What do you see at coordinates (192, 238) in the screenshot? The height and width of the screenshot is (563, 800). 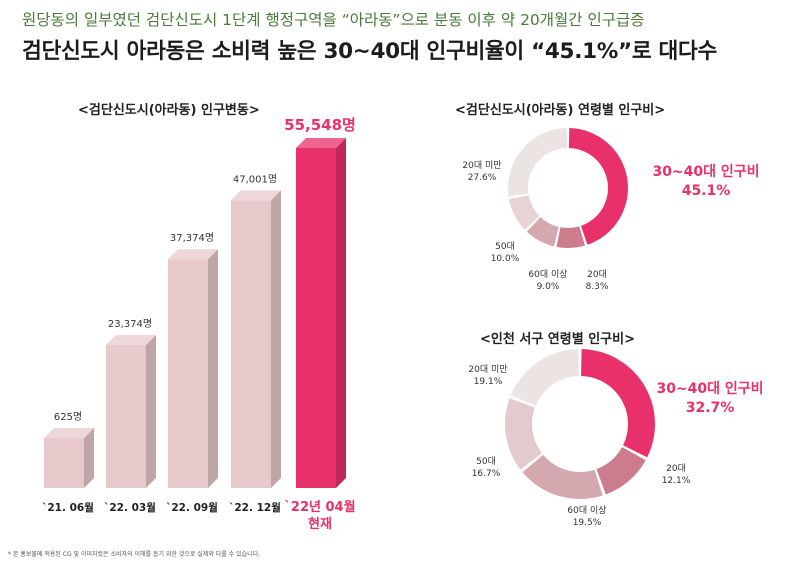 I see `bar-value-label: 37,374명` at bounding box center [192, 238].